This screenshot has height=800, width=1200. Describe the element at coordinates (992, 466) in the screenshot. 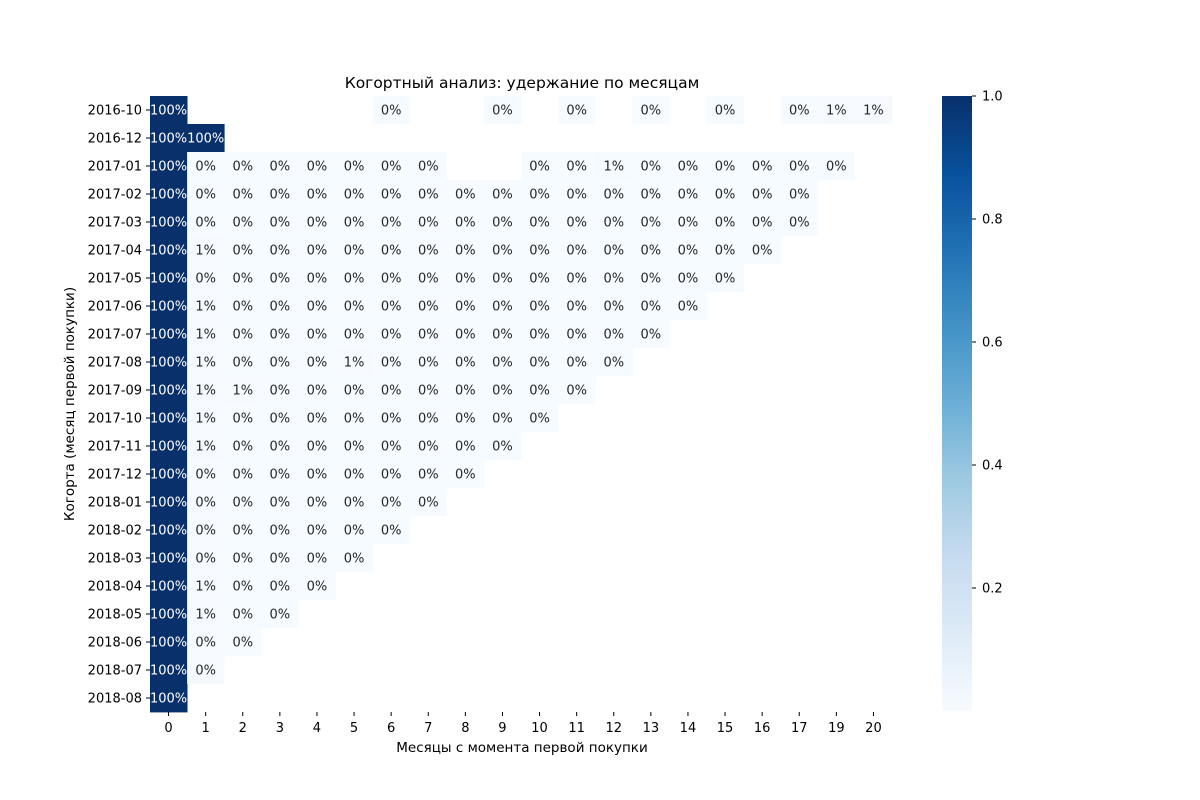

I see `colorbar-tick-label: 0.4` at that location.